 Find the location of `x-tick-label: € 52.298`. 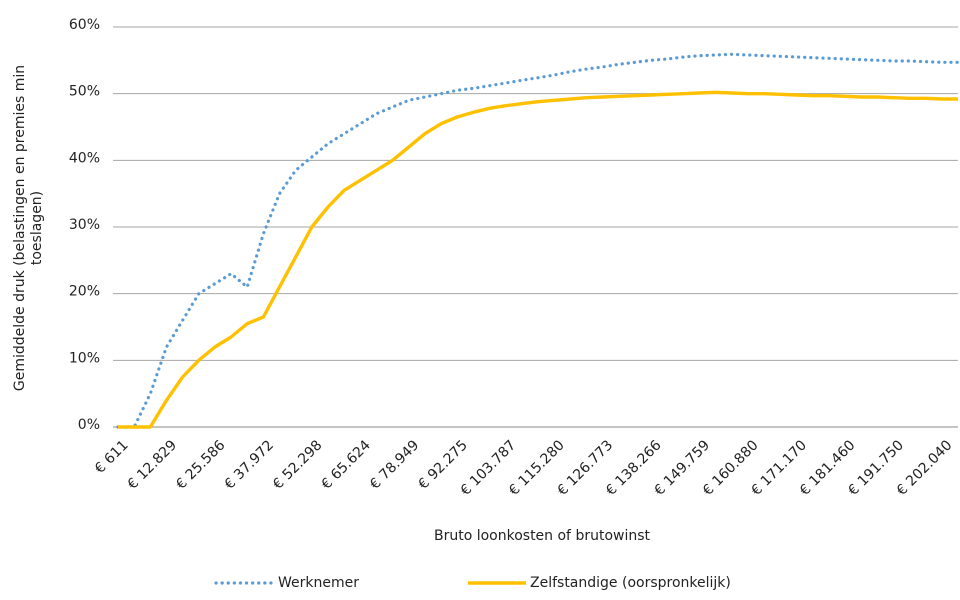

x-tick-label: € 52.298 is located at coordinates (297, 464).